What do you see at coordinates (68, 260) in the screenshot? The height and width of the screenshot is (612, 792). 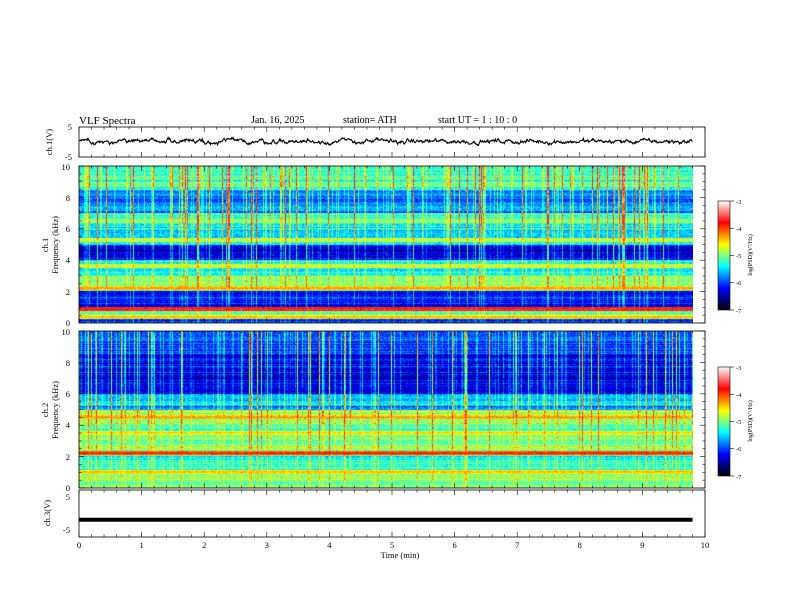 I see `ch1-ytick-4: 4` at bounding box center [68, 260].